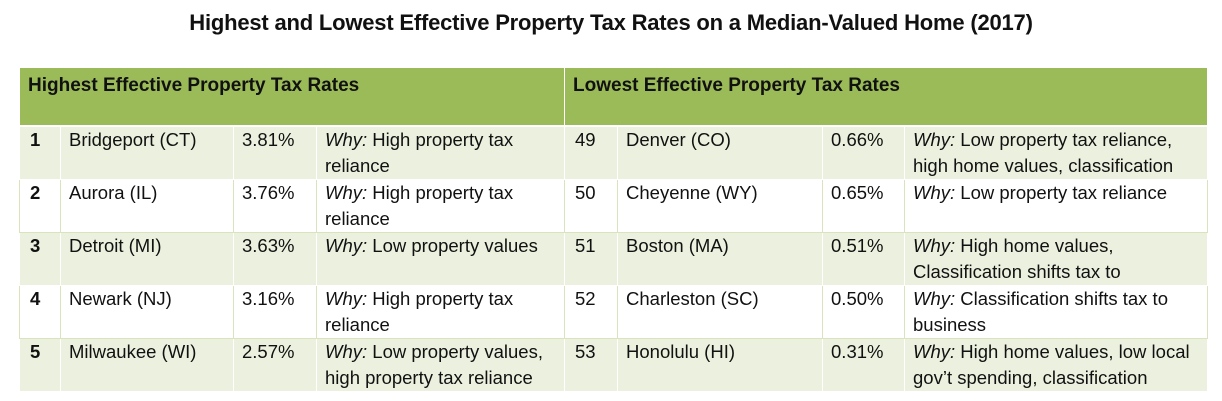  Describe the element at coordinates (591, 206) in the screenshot. I see `low-rank: 50` at that location.